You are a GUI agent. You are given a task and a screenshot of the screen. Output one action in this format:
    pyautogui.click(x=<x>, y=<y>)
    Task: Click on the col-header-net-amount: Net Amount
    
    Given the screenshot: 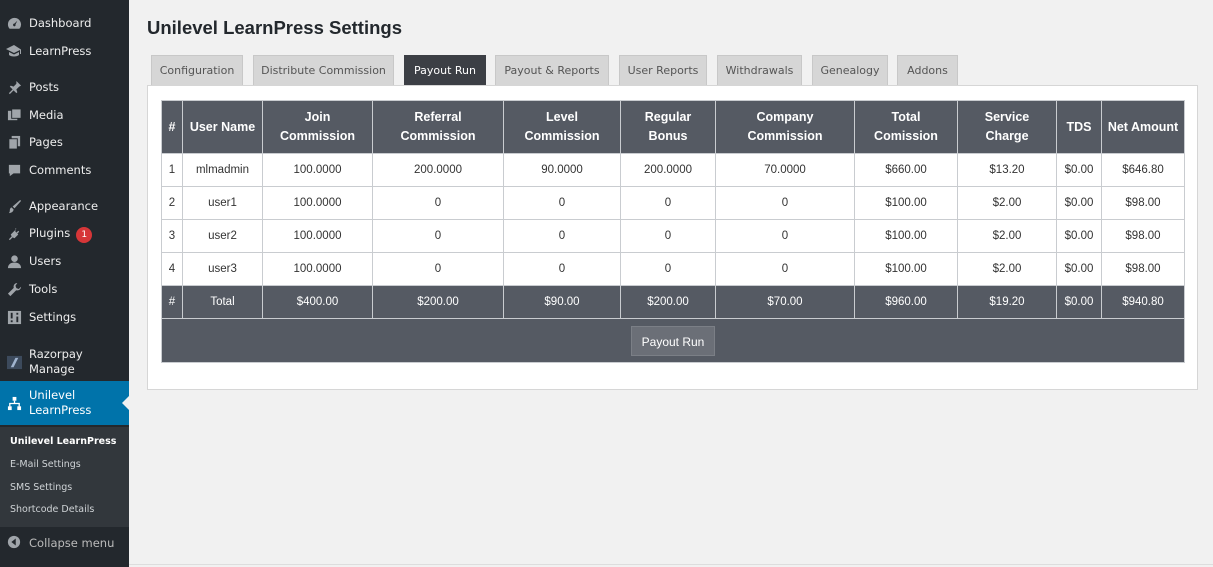 What is the action you would take?
    pyautogui.click(x=1143, y=127)
    